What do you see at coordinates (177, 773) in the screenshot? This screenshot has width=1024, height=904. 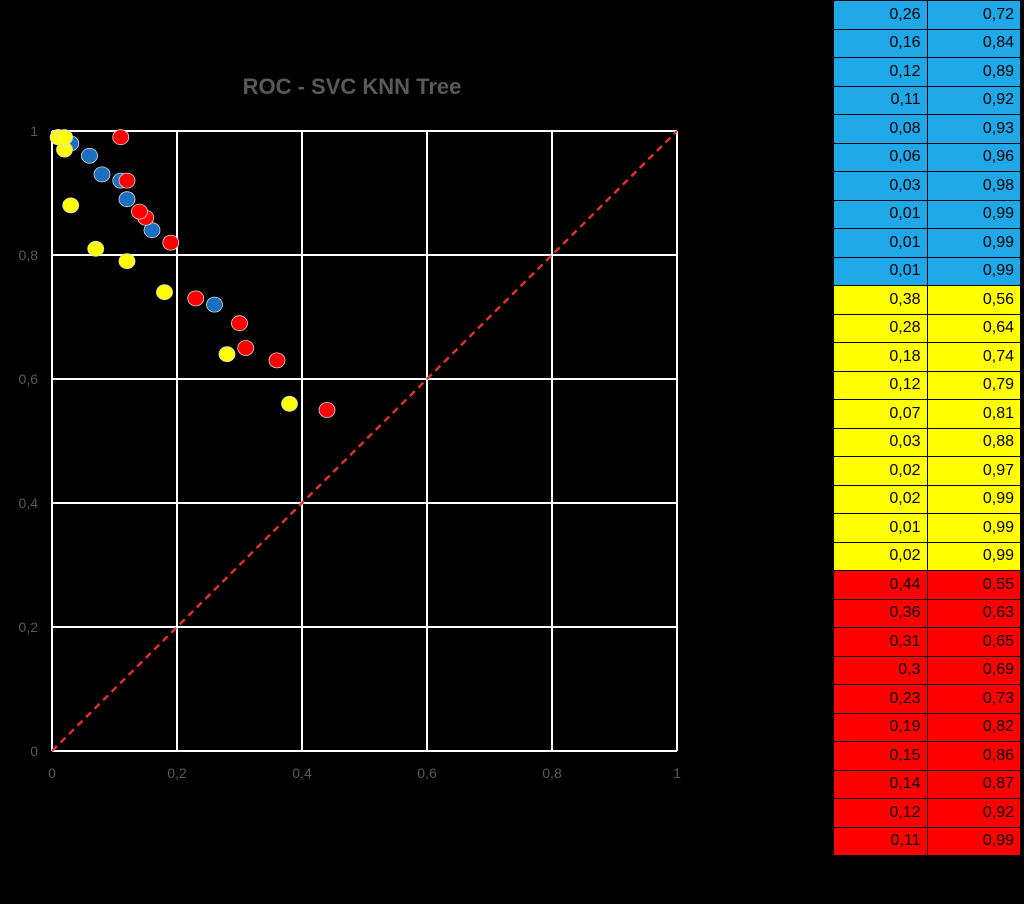 I see `x-tick-label: 0,2` at bounding box center [177, 773].